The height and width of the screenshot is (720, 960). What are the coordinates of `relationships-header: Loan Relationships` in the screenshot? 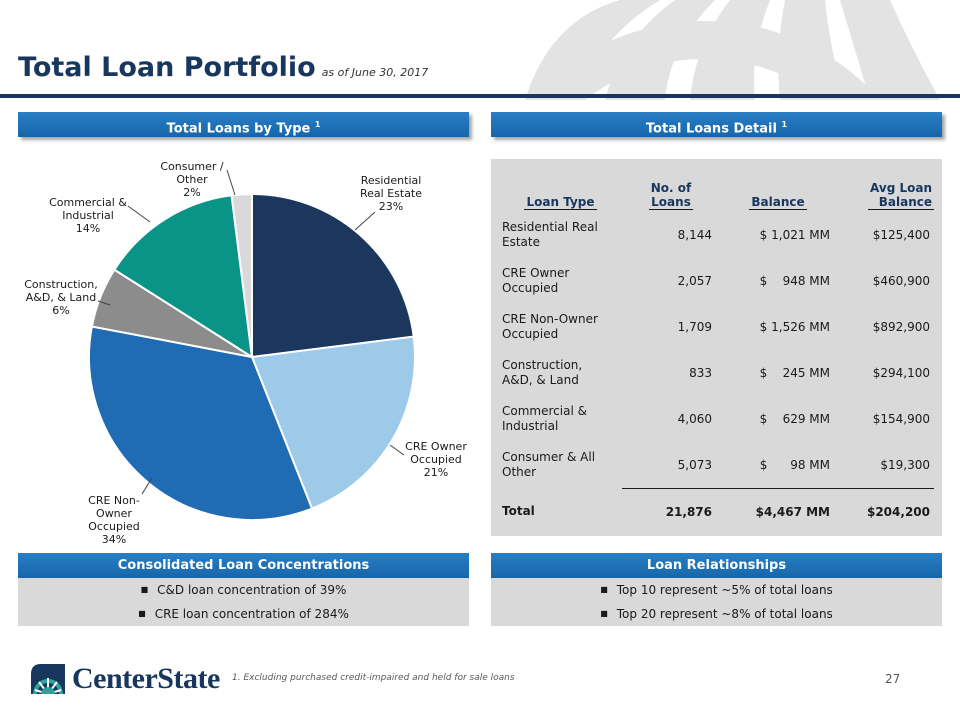 It's located at (716, 565).